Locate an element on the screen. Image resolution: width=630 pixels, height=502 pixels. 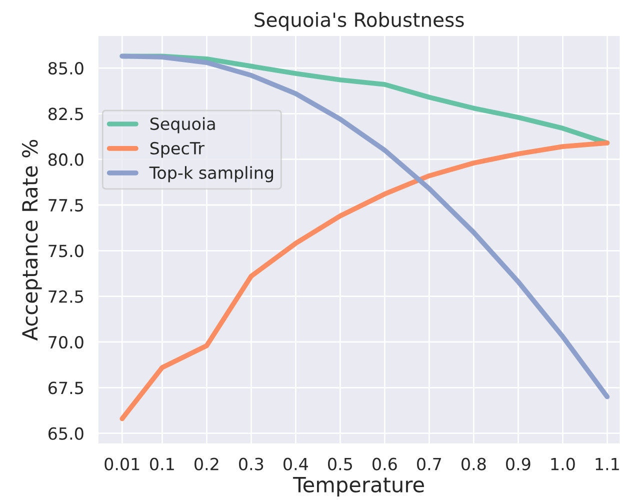
x-tick-label: 0.3 is located at coordinates (251, 464).